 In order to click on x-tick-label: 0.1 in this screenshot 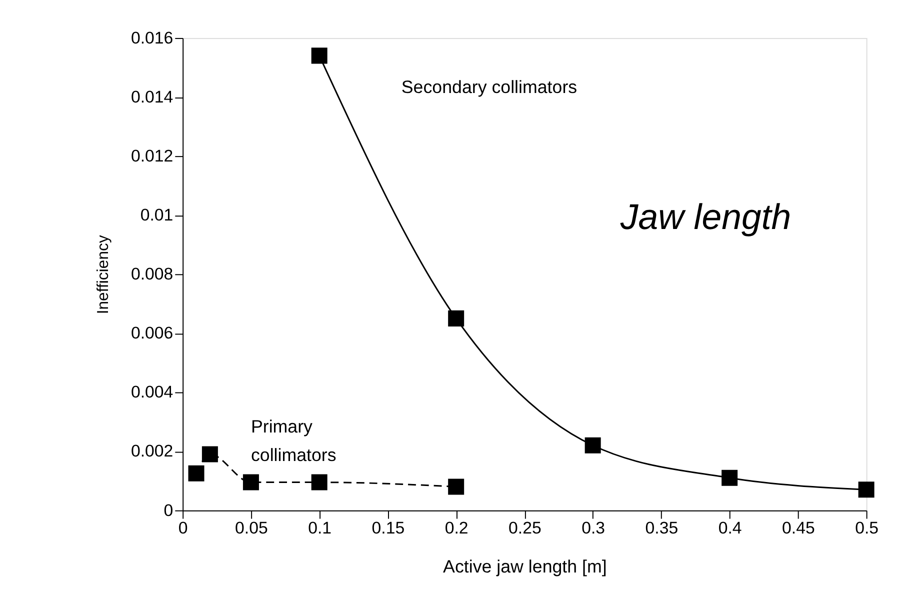, I will do `click(320, 528)`.